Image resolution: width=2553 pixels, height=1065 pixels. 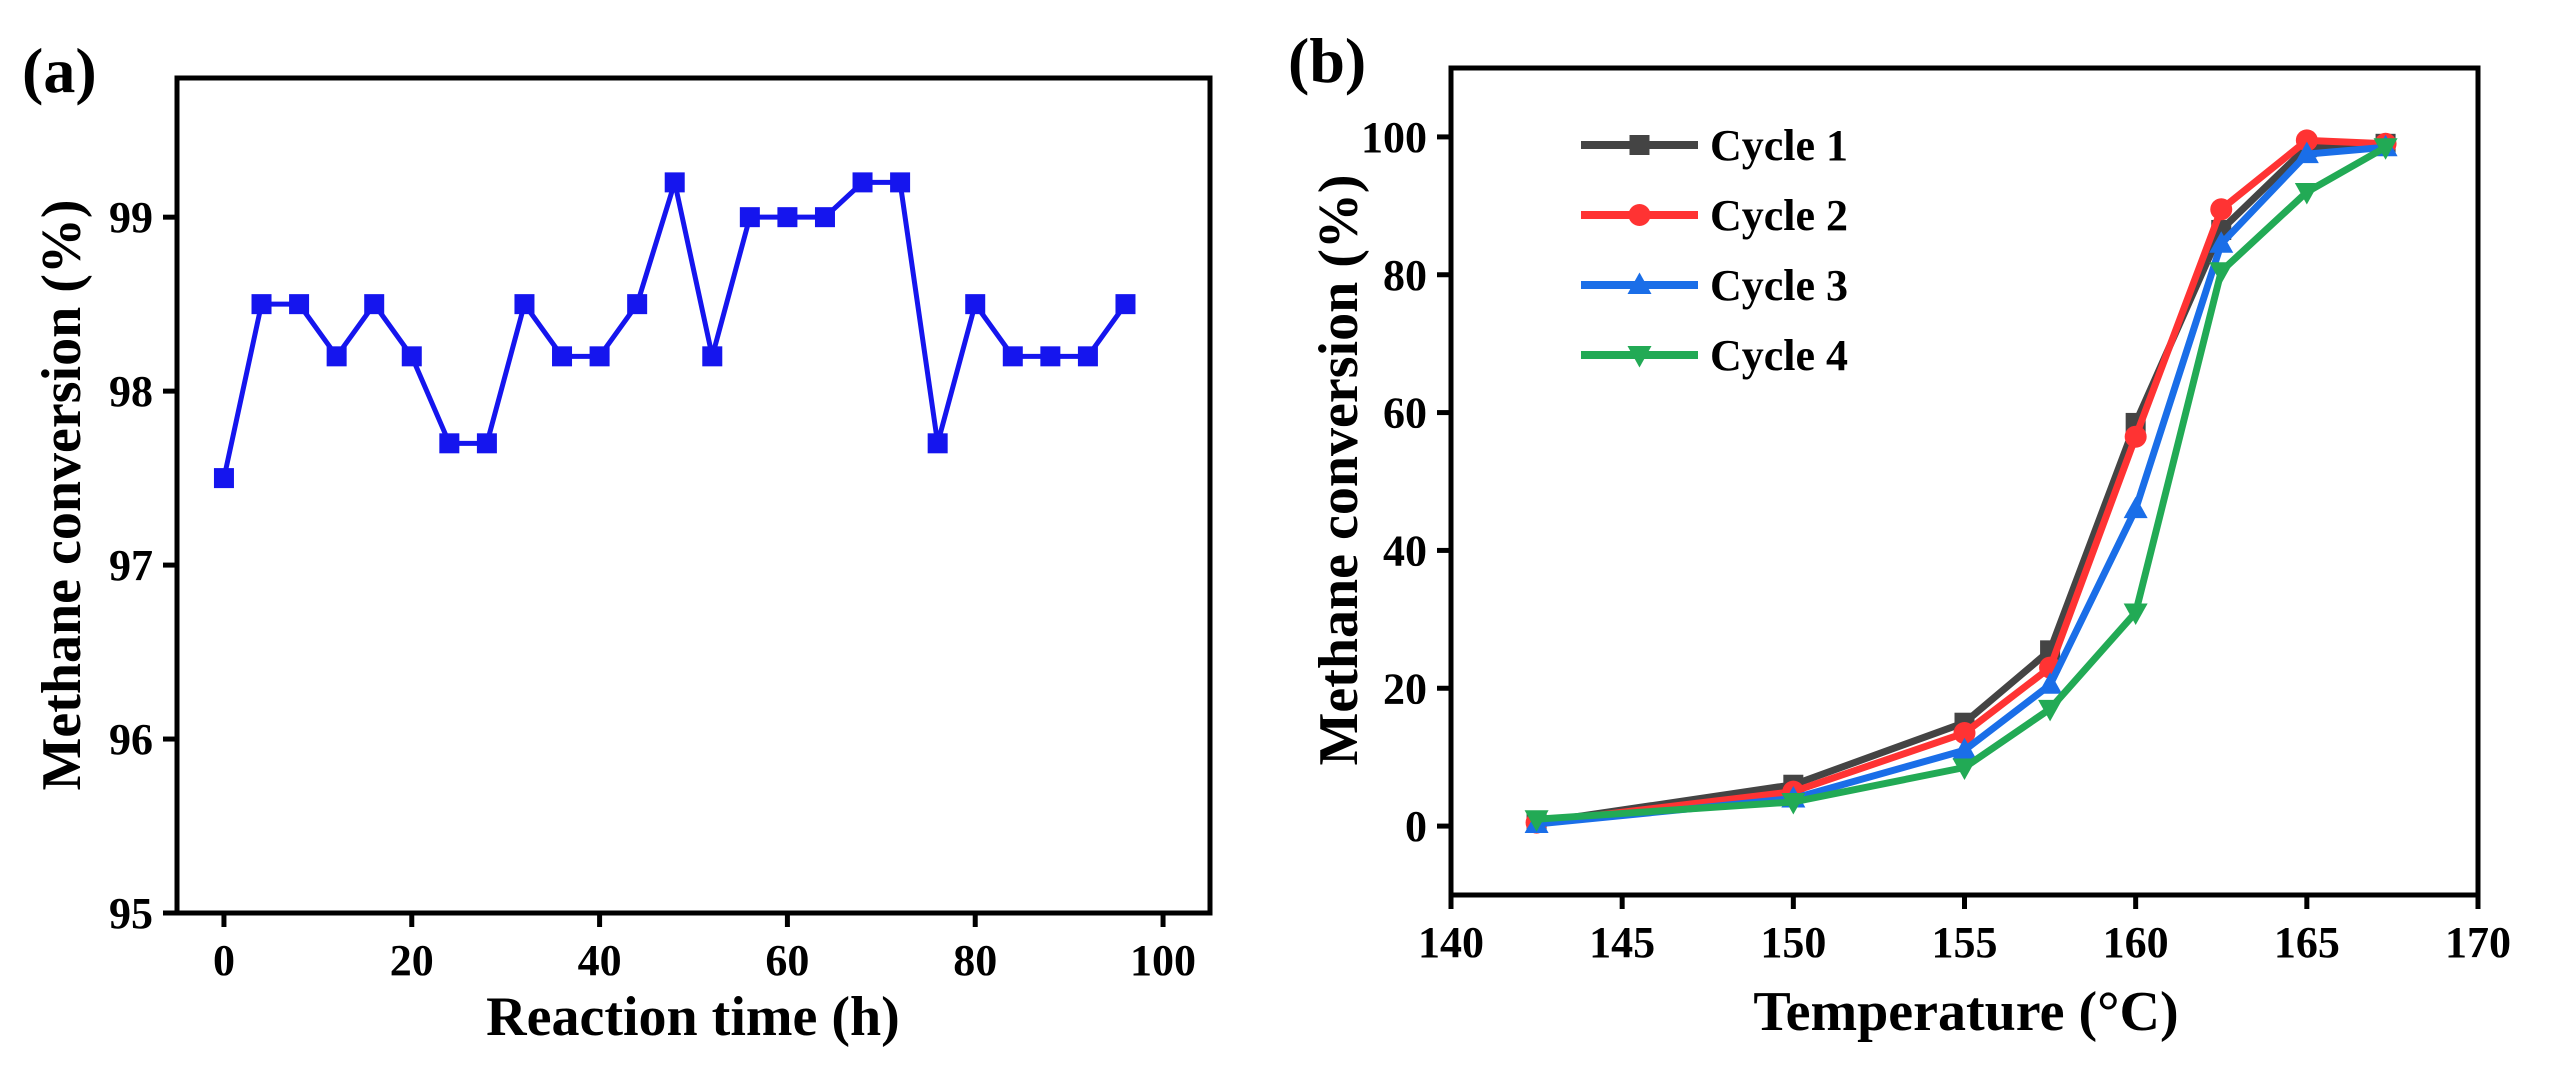 I want to click on x-tick-label: 80, so click(x=975, y=960).